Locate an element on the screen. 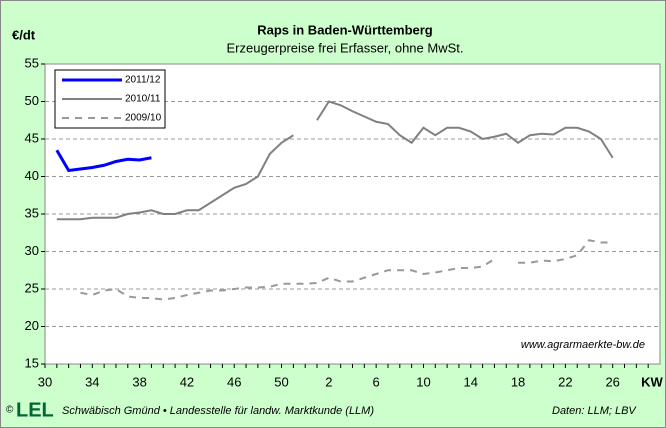  x-tick-label: 18 is located at coordinates (518, 381).